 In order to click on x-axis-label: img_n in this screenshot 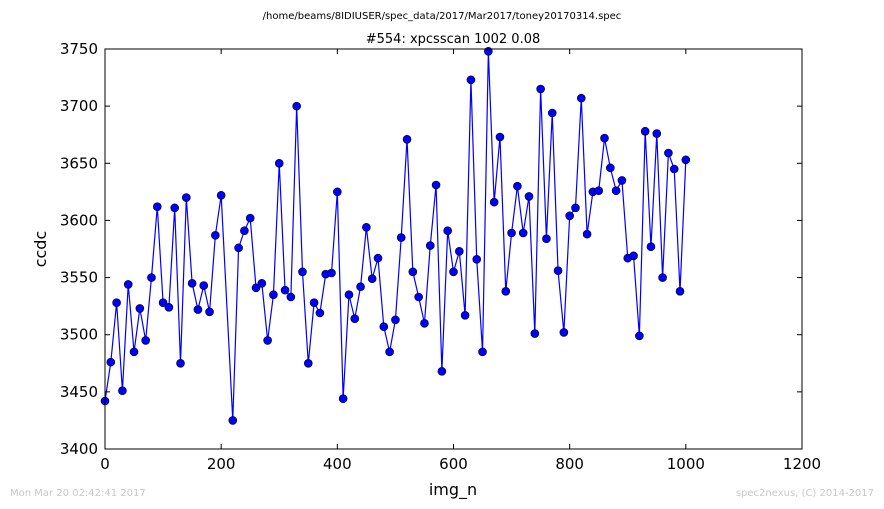, I will do `click(453, 490)`.